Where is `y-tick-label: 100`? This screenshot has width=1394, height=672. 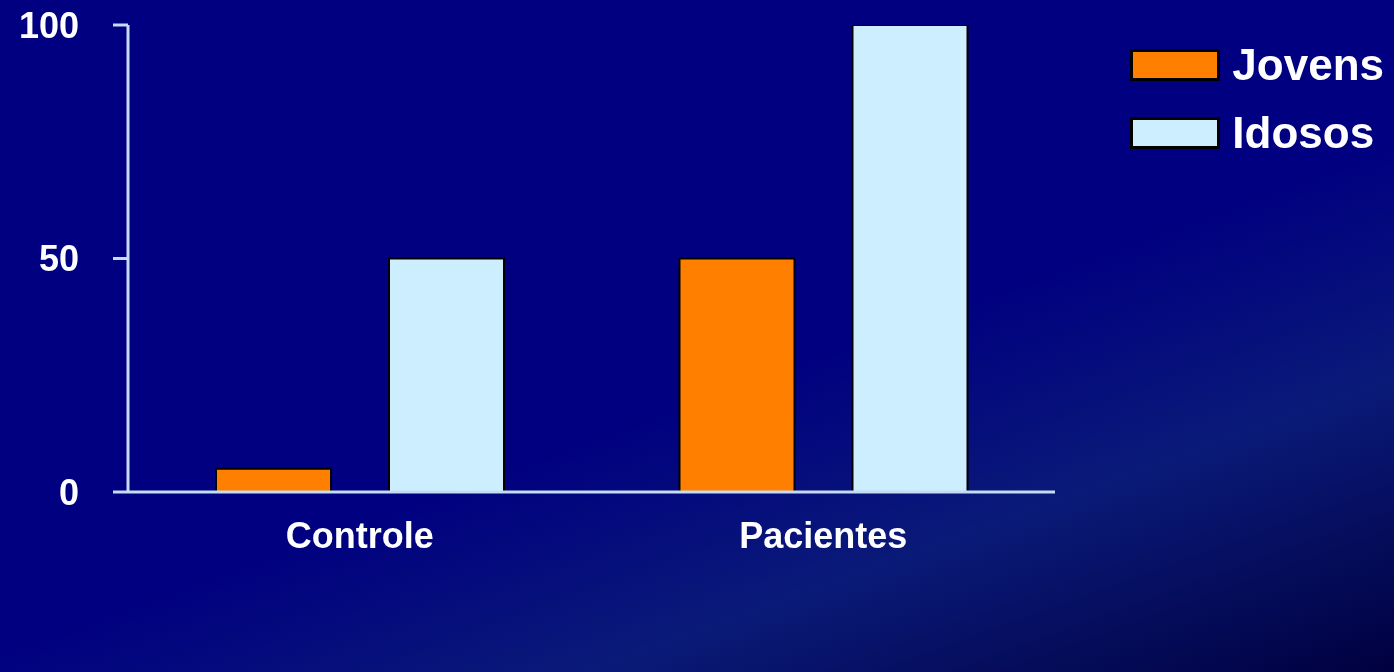
y-tick-label: 100 is located at coordinates (48, 25).